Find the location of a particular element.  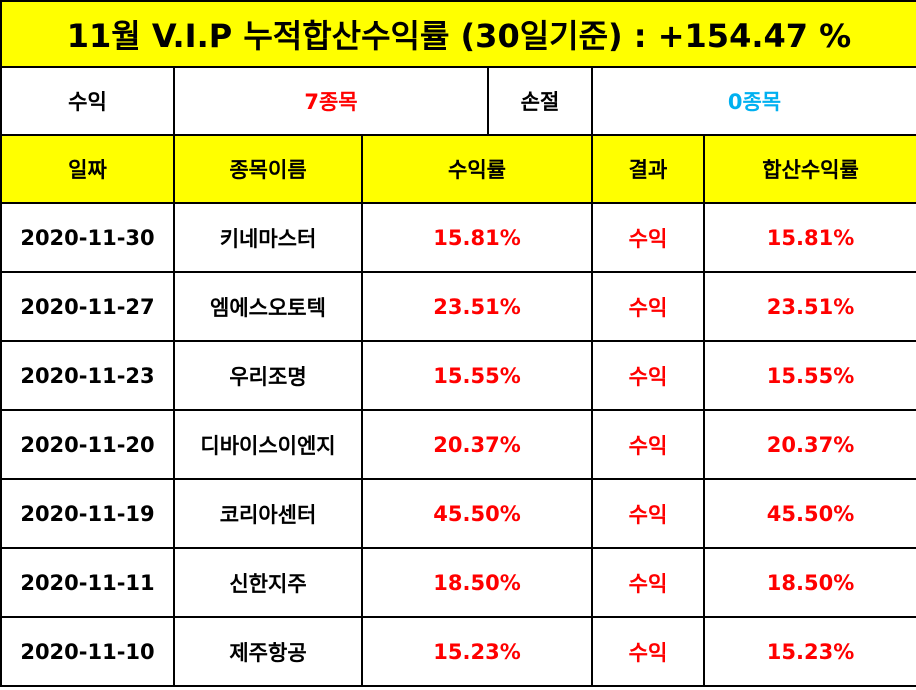

header-date: 일짜 is located at coordinates (87, 169).